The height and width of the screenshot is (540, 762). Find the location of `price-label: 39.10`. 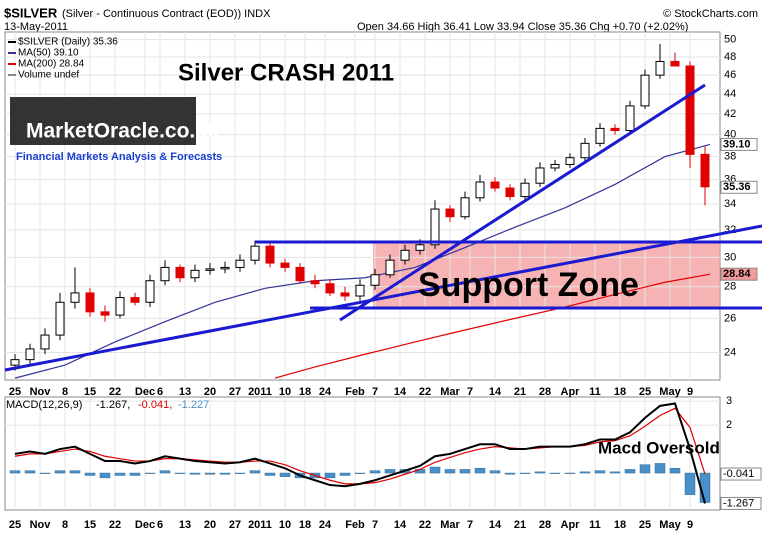

price-label: 39.10 is located at coordinates (737, 144).